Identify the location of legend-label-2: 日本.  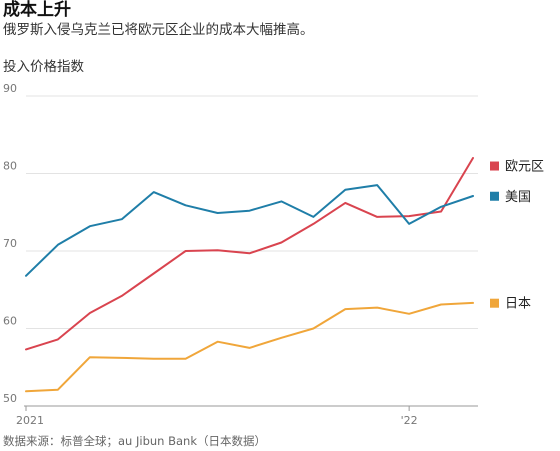
(518, 304).